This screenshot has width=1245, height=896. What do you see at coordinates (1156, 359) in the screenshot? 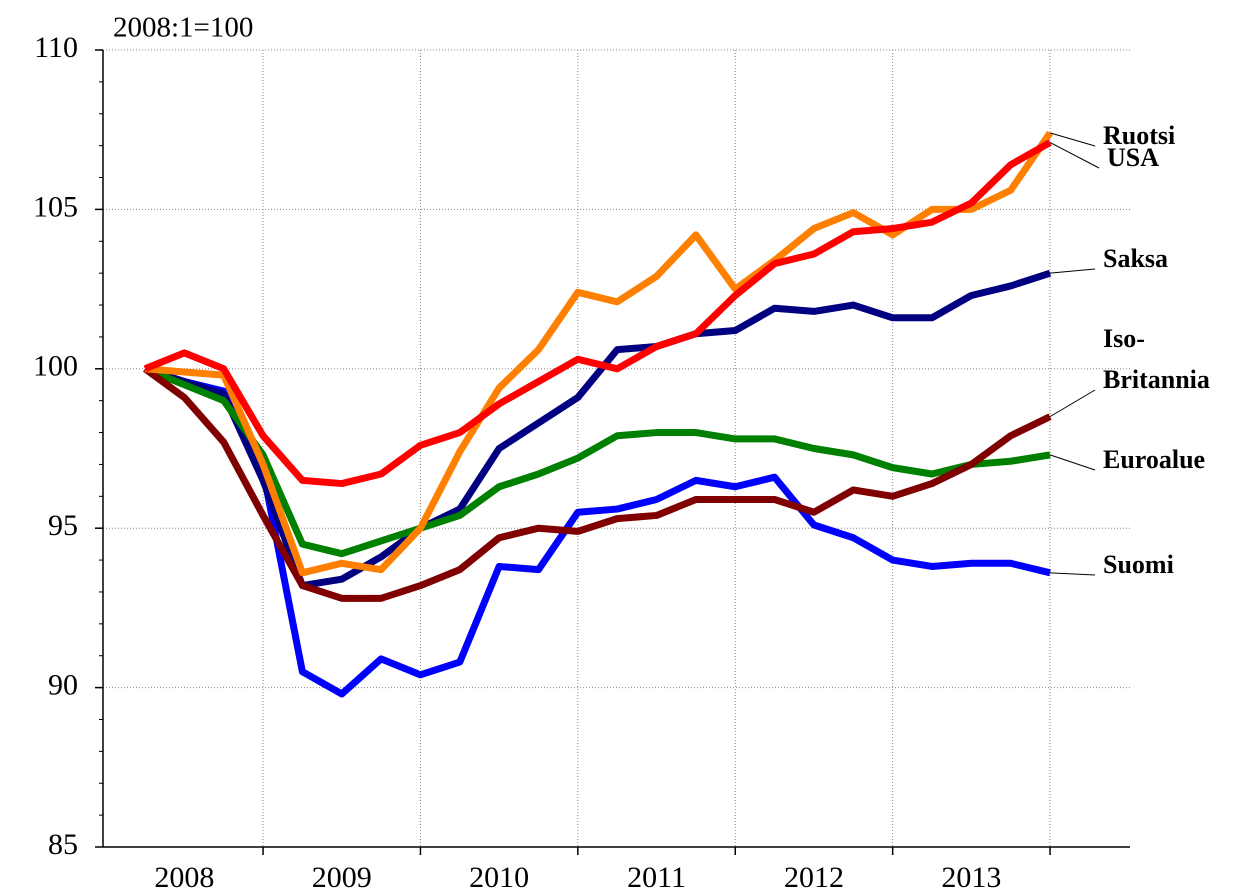
I see `series-label: Iso- Britannia` at bounding box center [1156, 359].